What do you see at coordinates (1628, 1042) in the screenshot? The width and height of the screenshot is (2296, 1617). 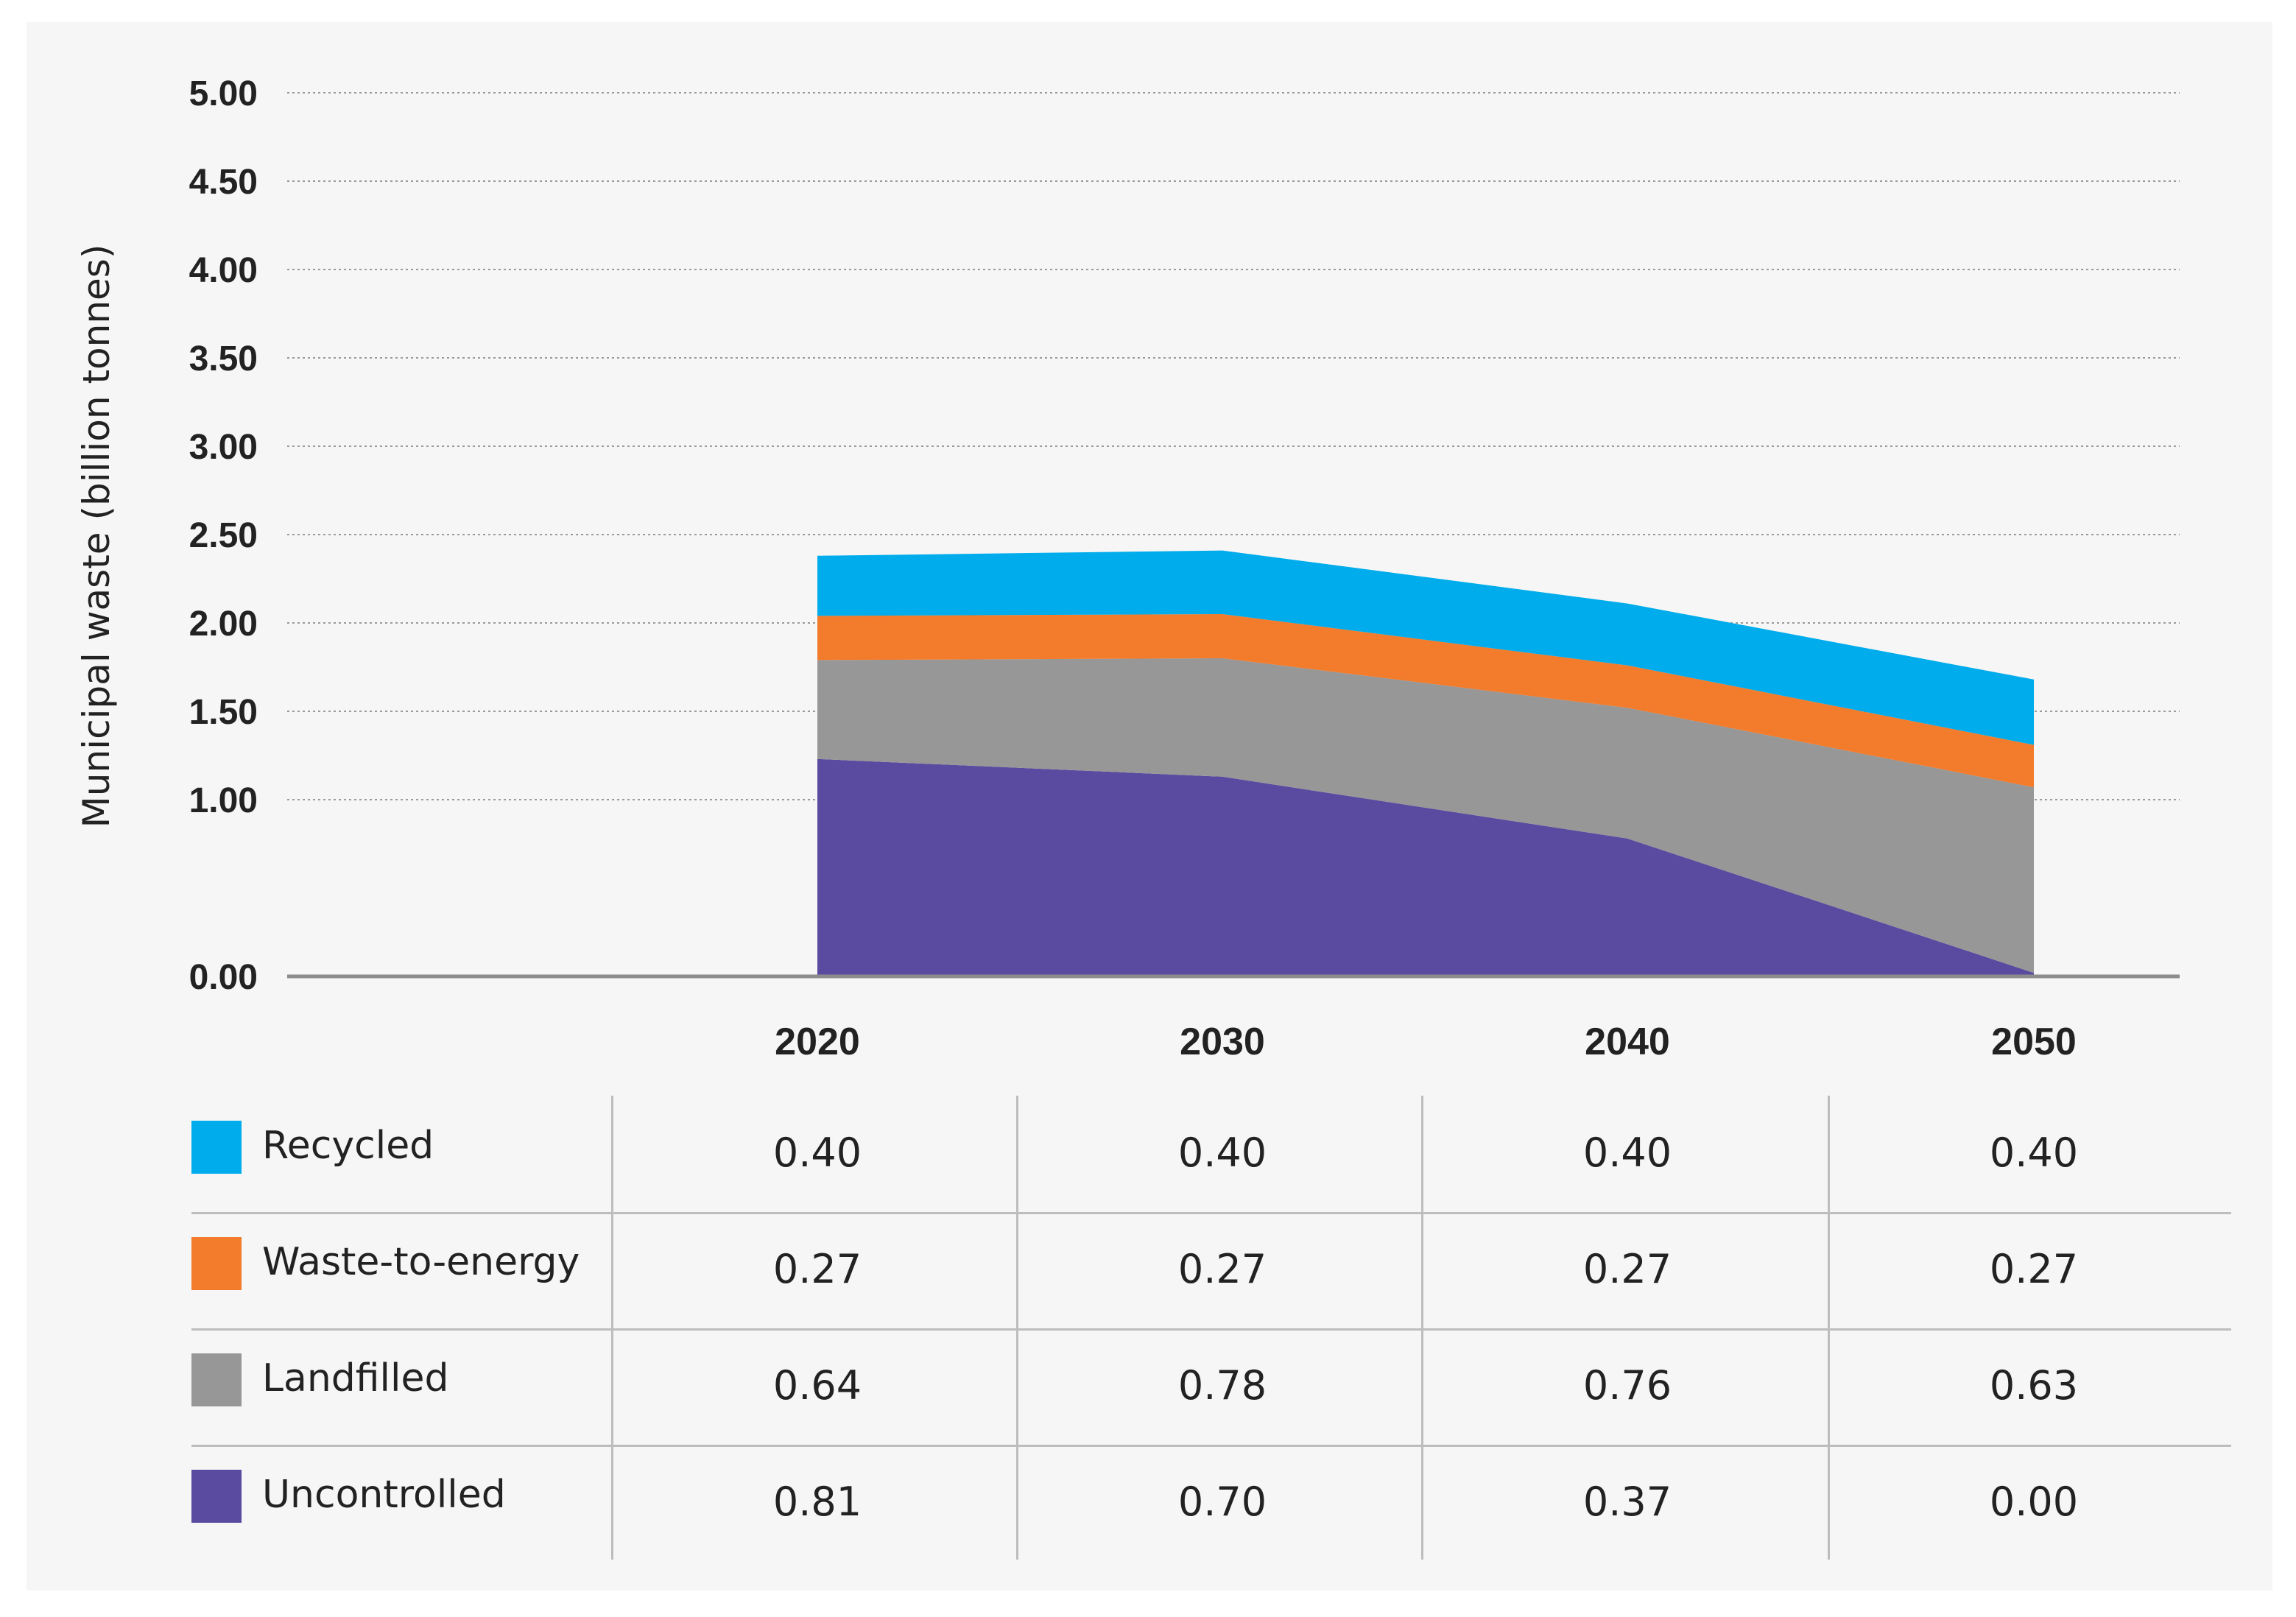 I see `x-tick-label: 2040` at bounding box center [1628, 1042].